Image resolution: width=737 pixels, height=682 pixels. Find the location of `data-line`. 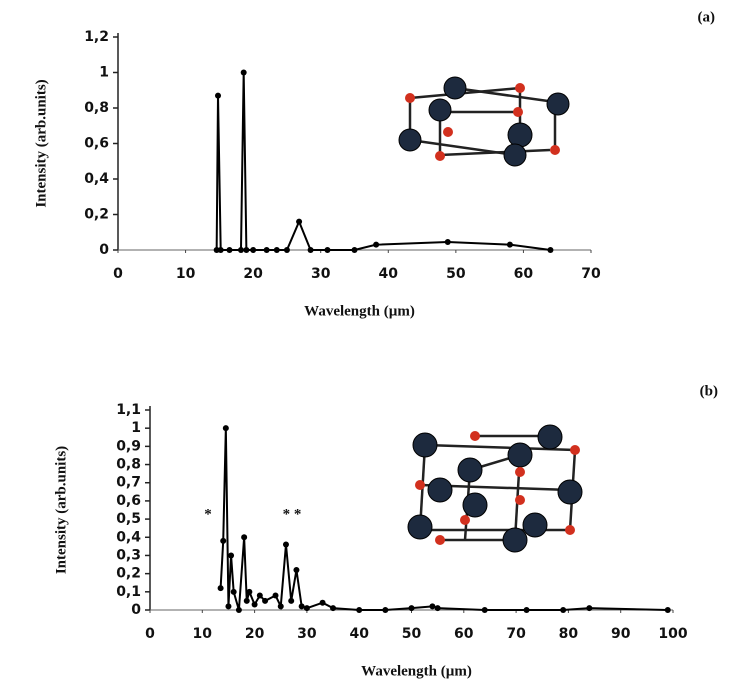

data-line is located at coordinates (383, 161).